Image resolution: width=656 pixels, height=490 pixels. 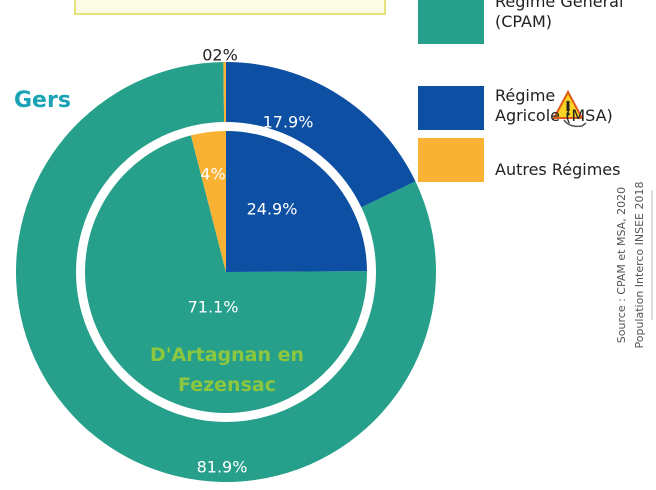 I want to click on data-label: 81.9%, so click(x=222, y=467).